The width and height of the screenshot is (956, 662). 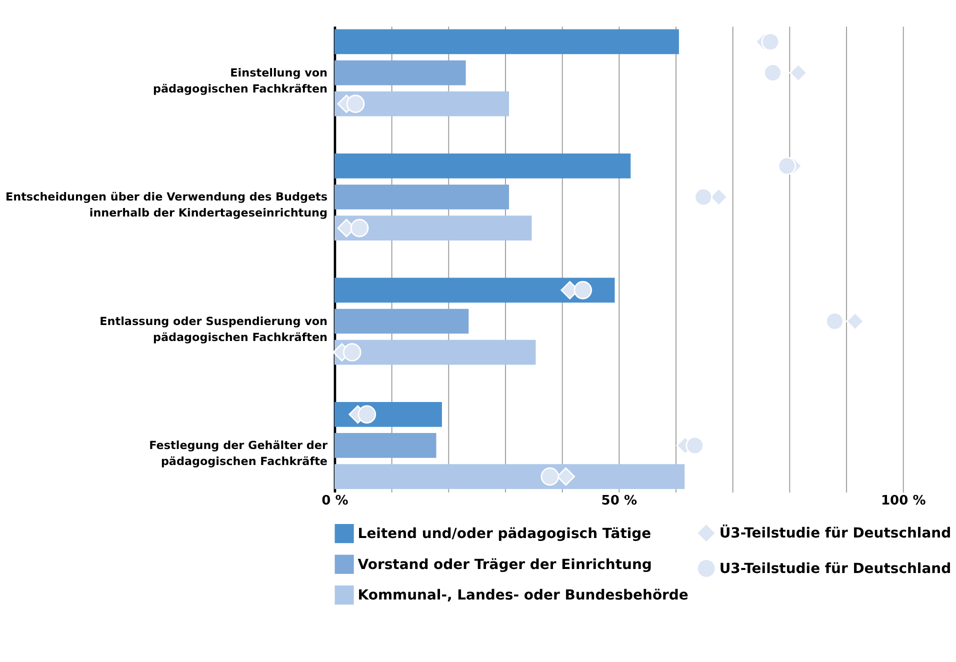 I want to click on legend-label: Vorstand oder Träger der Einrichtung, so click(x=505, y=564).